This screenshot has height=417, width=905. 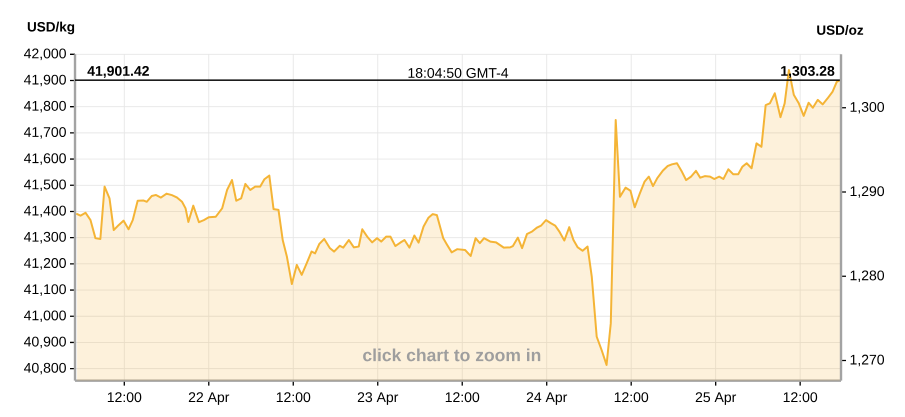 What do you see at coordinates (45, 342) in the screenshot?
I see `y-tick-label: 40,900` at bounding box center [45, 342].